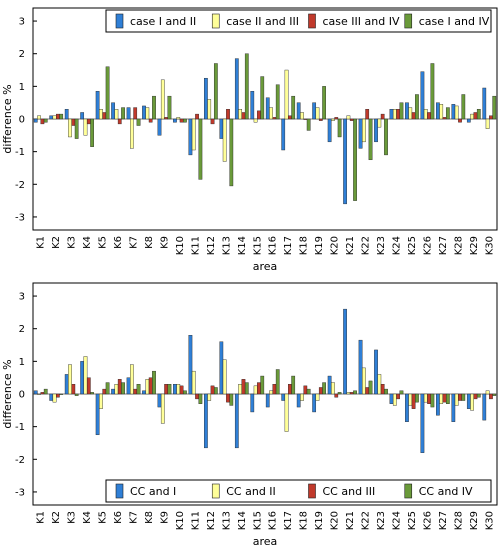 The height and width of the screenshot is (554, 500). I want to click on x-tick-label: K17, so click(288, 245).